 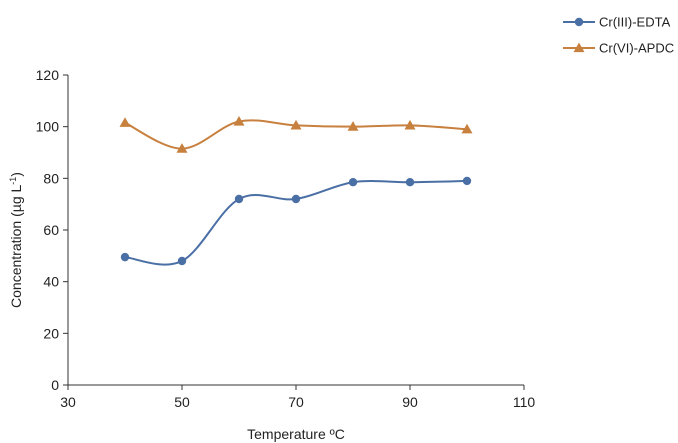 I want to click on legend-label: Cr(III)-EDTA, so click(x=635, y=22).